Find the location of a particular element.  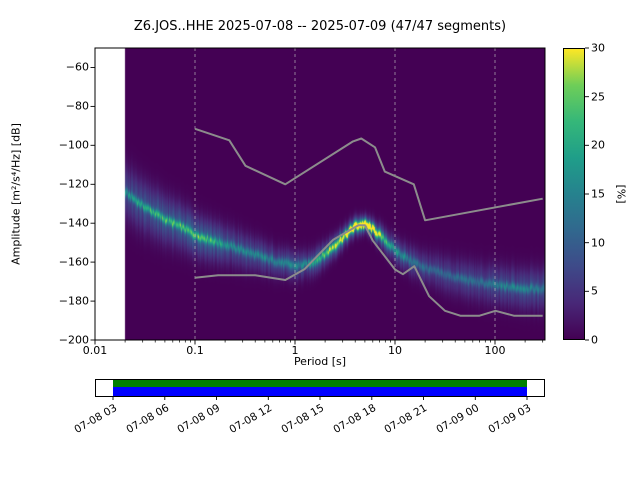

timeline-tick-label: 07-08 18 is located at coordinates (354, 419).